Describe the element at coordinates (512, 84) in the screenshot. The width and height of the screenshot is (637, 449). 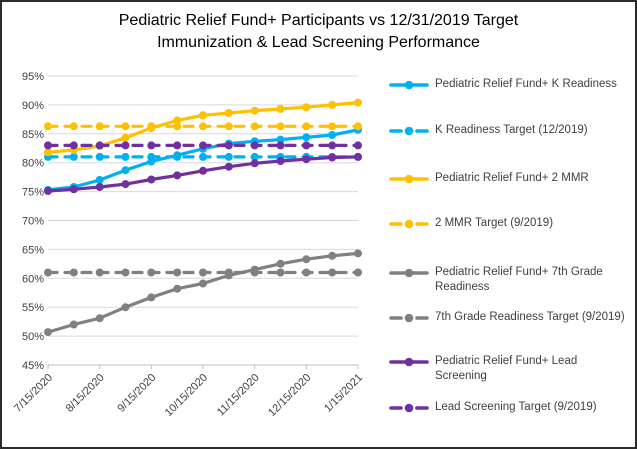
I see `legend-item: Pediatric Relief Fund+ K Readiness` at that location.